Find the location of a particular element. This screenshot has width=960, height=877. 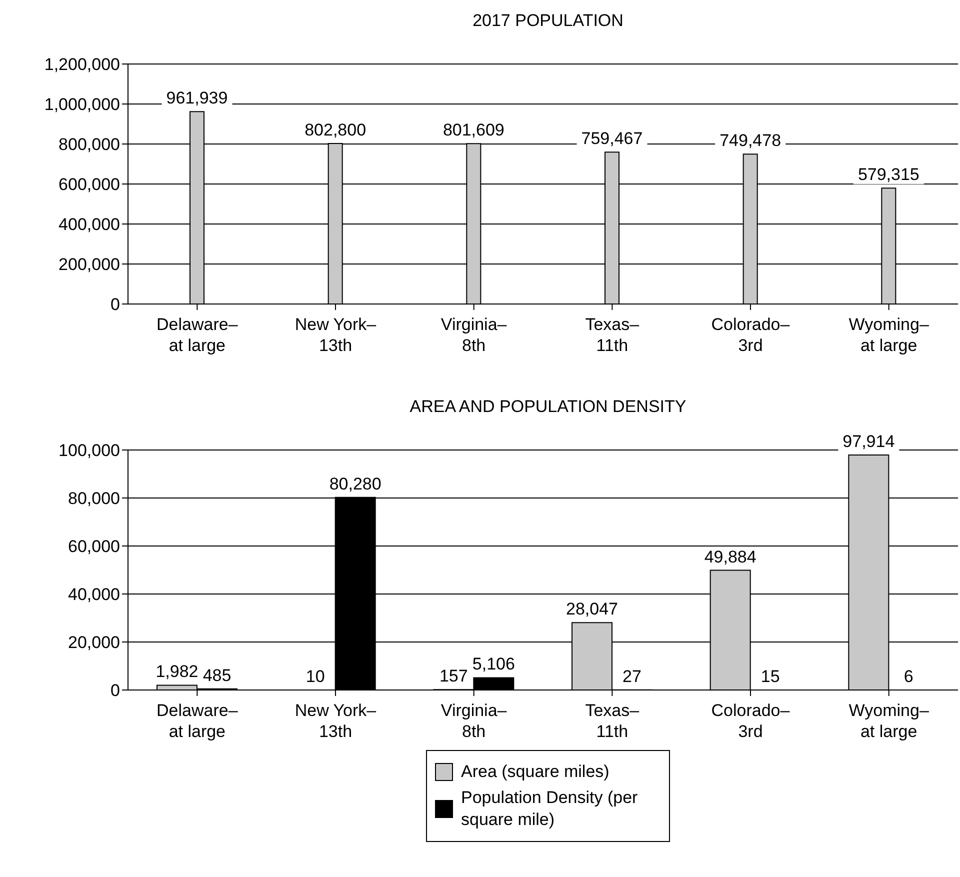

data-label: 579,315 is located at coordinates (889, 174).